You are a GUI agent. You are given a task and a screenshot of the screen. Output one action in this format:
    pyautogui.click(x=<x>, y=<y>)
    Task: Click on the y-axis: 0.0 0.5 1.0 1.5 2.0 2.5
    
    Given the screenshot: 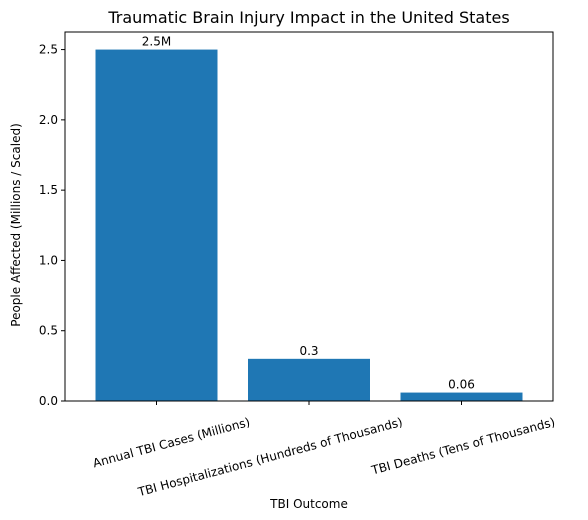 What is the action you would take?
    pyautogui.click(x=52, y=225)
    